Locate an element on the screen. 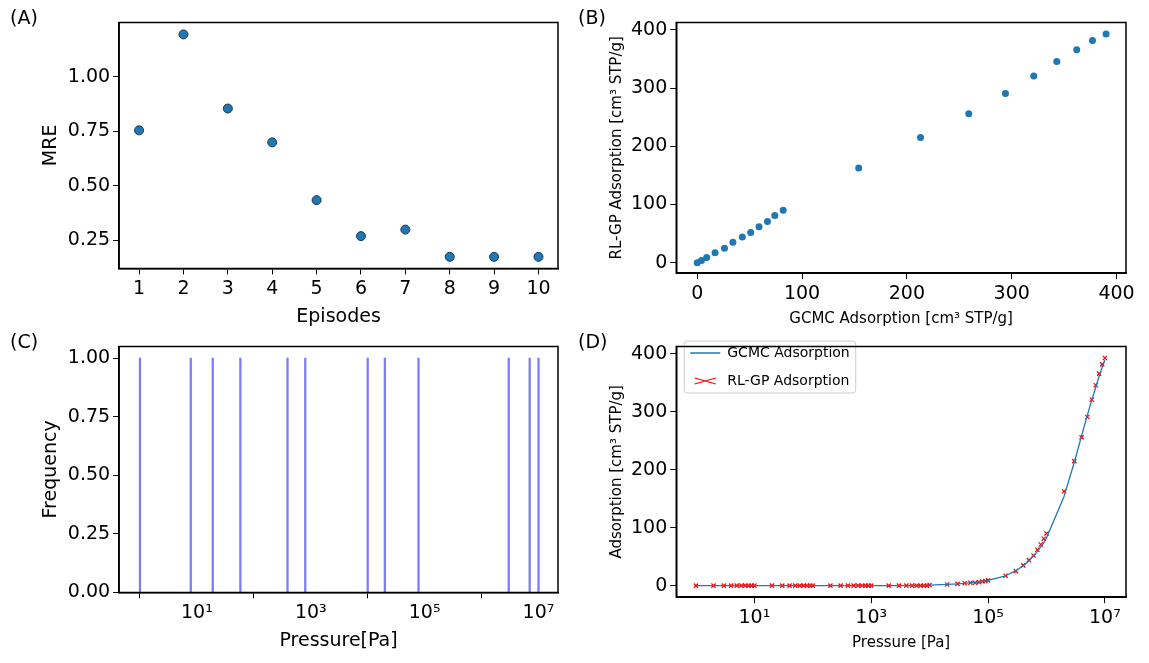  text: (D) is located at coordinates (593, 341).